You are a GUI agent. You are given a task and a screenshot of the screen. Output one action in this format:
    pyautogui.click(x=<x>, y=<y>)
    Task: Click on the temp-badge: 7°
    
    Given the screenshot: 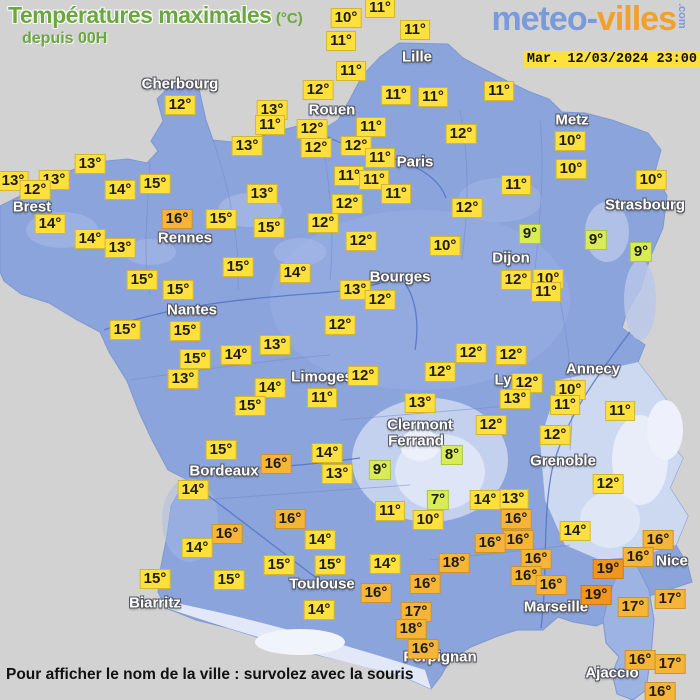 What is the action you would take?
    pyautogui.click(x=438, y=500)
    